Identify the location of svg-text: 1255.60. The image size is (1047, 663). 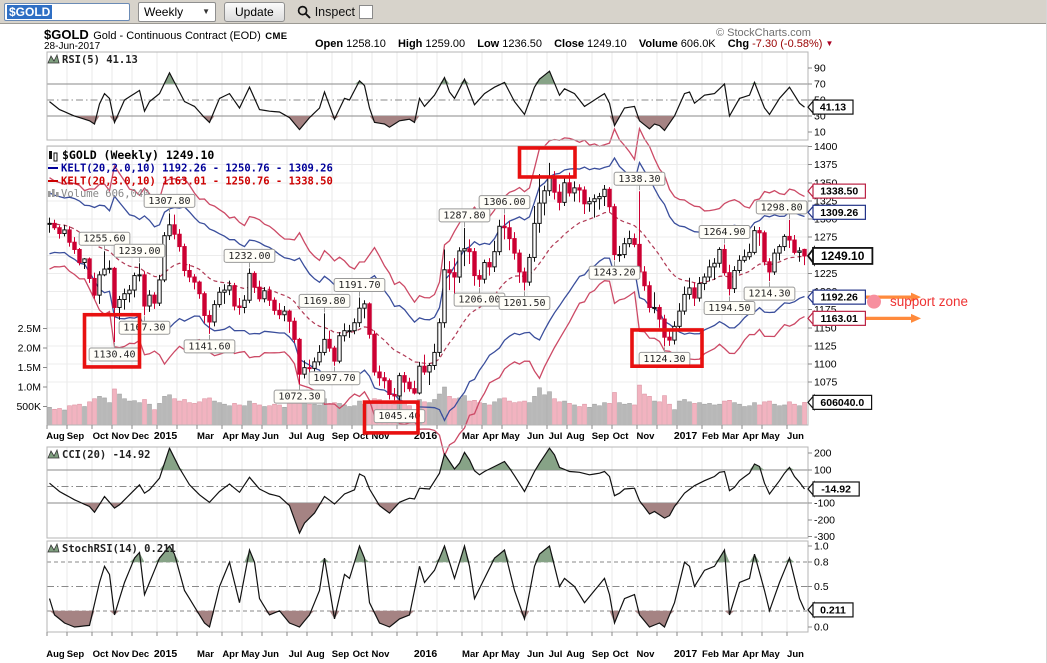
(104, 239).